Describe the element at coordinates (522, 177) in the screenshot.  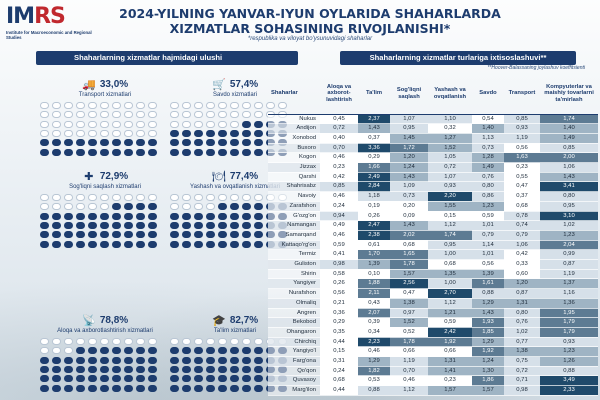
I see `coefficient-cell: 0,55` at that location.